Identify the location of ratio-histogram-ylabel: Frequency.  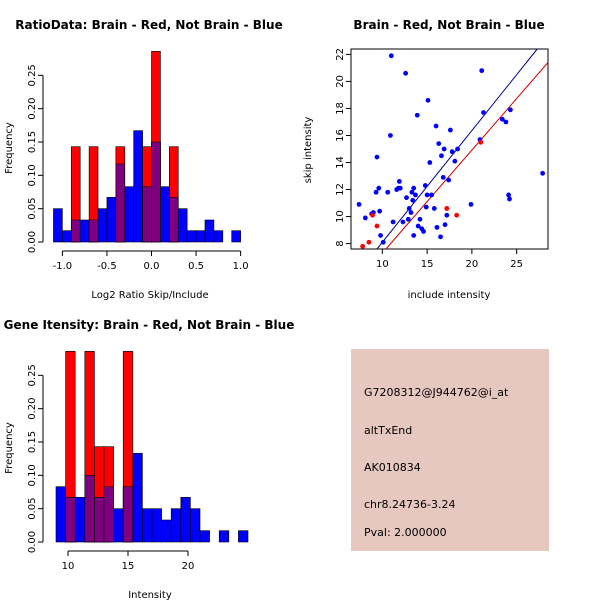
(9, 148).